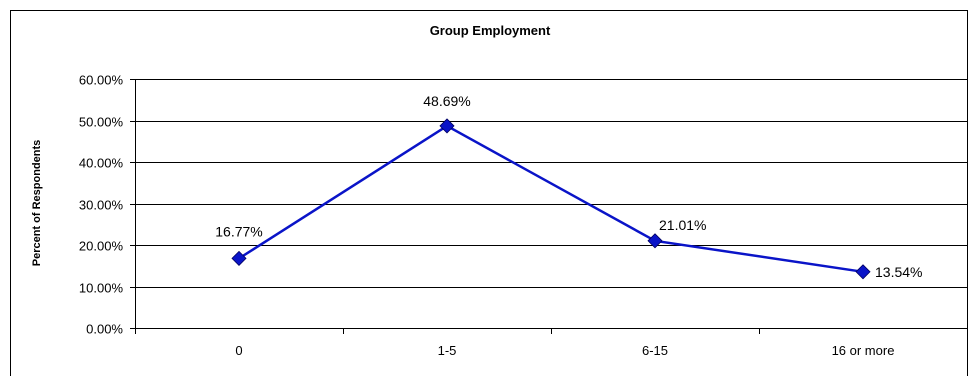 This screenshot has width=969, height=376. Describe the element at coordinates (863, 350) in the screenshot. I see `x-tick-label: 16 or more` at that location.